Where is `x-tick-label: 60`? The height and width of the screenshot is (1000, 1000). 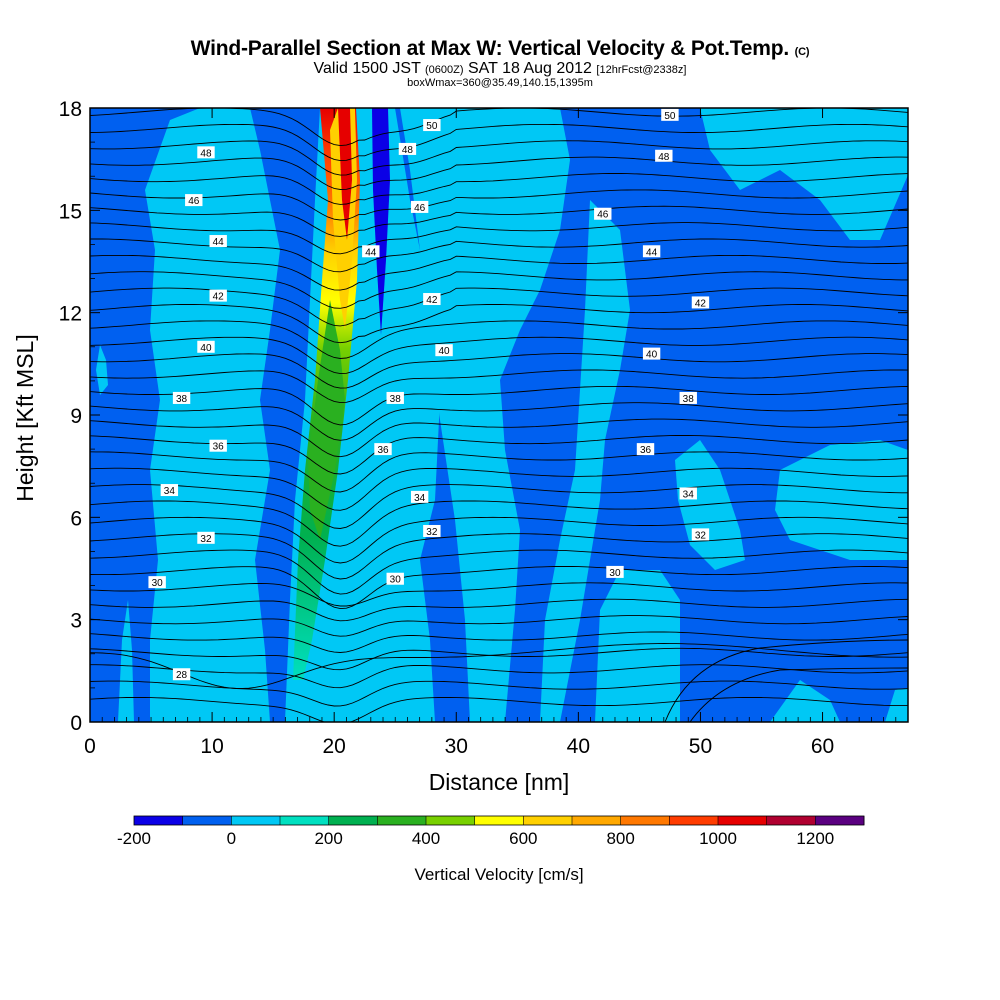 x-tick-label: 60 is located at coordinates (822, 746).